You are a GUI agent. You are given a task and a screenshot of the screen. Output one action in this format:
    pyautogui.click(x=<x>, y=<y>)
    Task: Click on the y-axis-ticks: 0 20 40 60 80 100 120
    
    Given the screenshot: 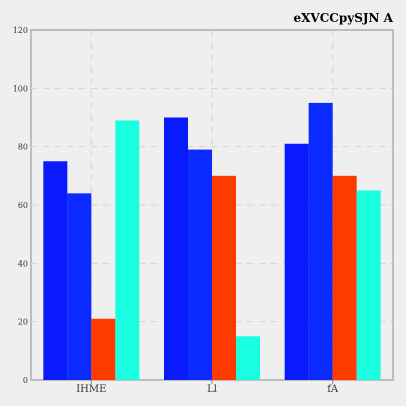 What is the action you would take?
    pyautogui.click(x=20, y=205)
    